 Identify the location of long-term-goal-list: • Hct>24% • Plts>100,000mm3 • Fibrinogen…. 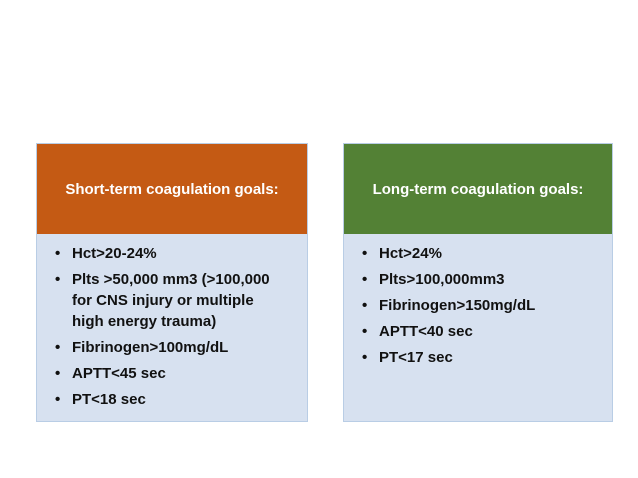
(483, 305).